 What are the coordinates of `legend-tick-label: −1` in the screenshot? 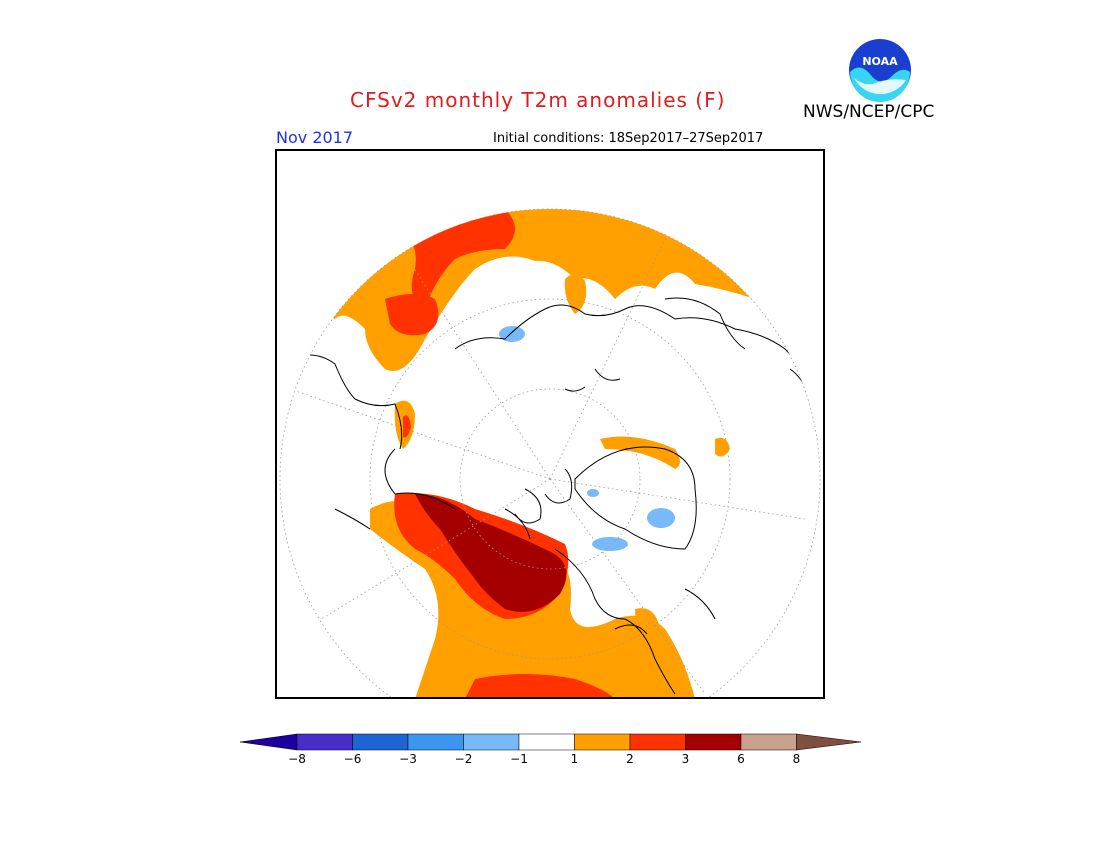 It's located at (519, 759).